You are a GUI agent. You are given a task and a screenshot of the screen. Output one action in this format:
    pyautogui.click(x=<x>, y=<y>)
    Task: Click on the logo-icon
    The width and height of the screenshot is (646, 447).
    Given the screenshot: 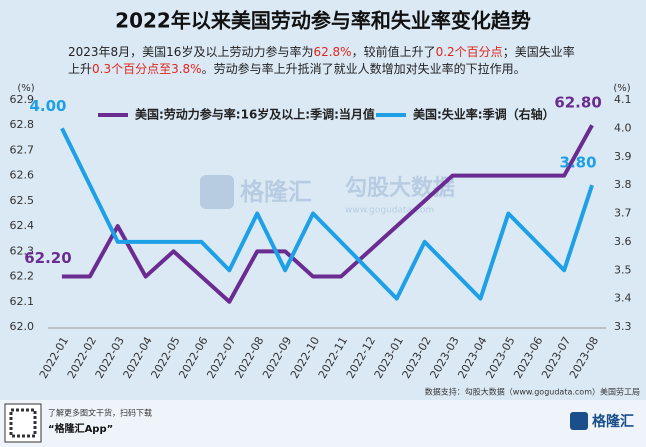 What is the action you would take?
    pyautogui.click(x=579, y=421)
    